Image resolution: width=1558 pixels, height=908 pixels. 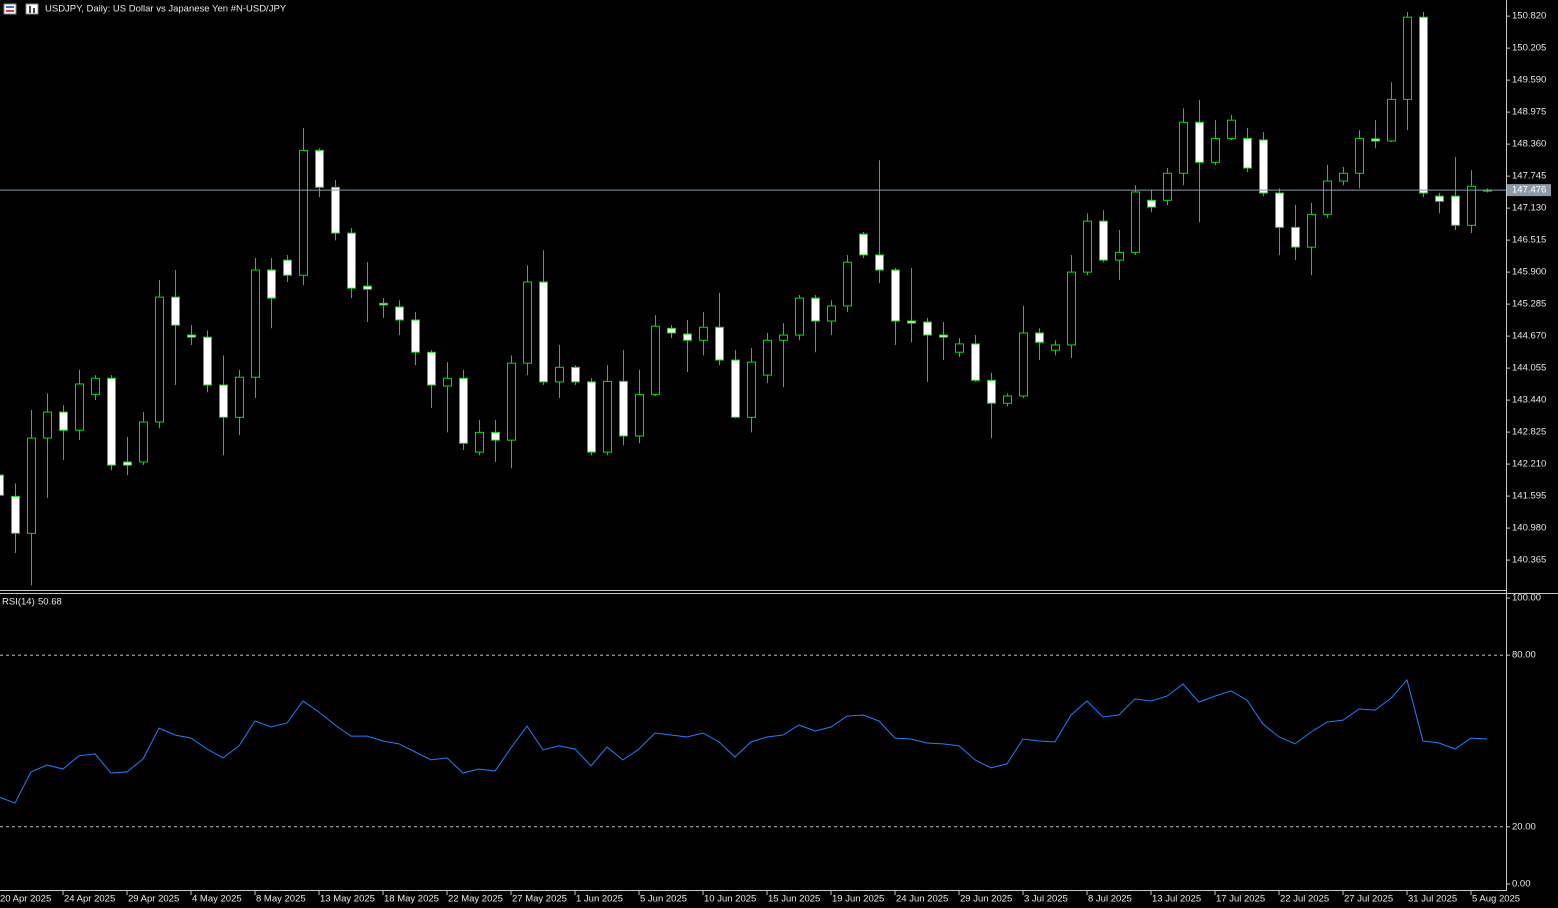 I want to click on x-tick-label: 15 Jun 2025, so click(x=794, y=899).